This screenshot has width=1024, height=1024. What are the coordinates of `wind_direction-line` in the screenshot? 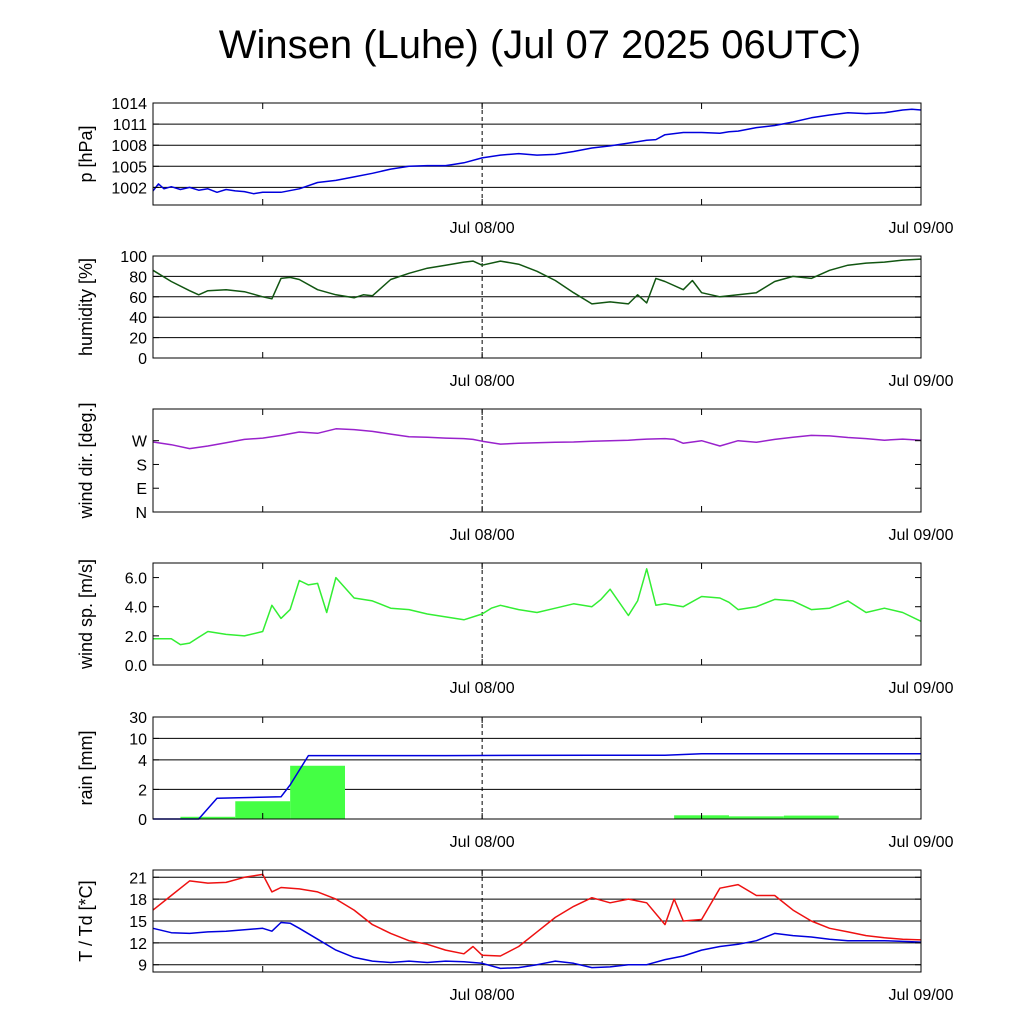 It's located at (537, 439).